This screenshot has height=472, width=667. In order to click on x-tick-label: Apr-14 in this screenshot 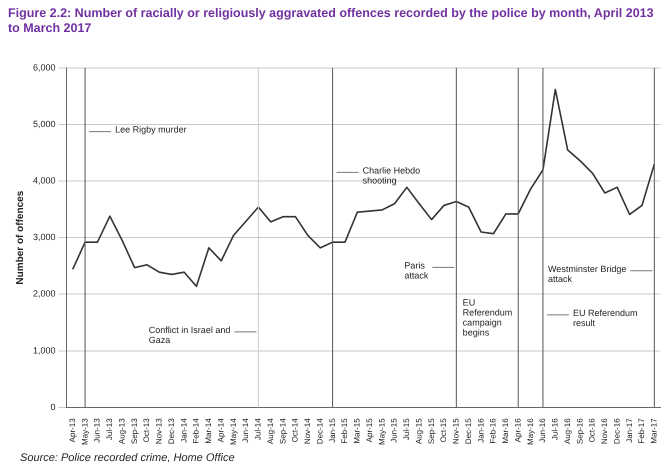, I will do `click(221, 430)`.